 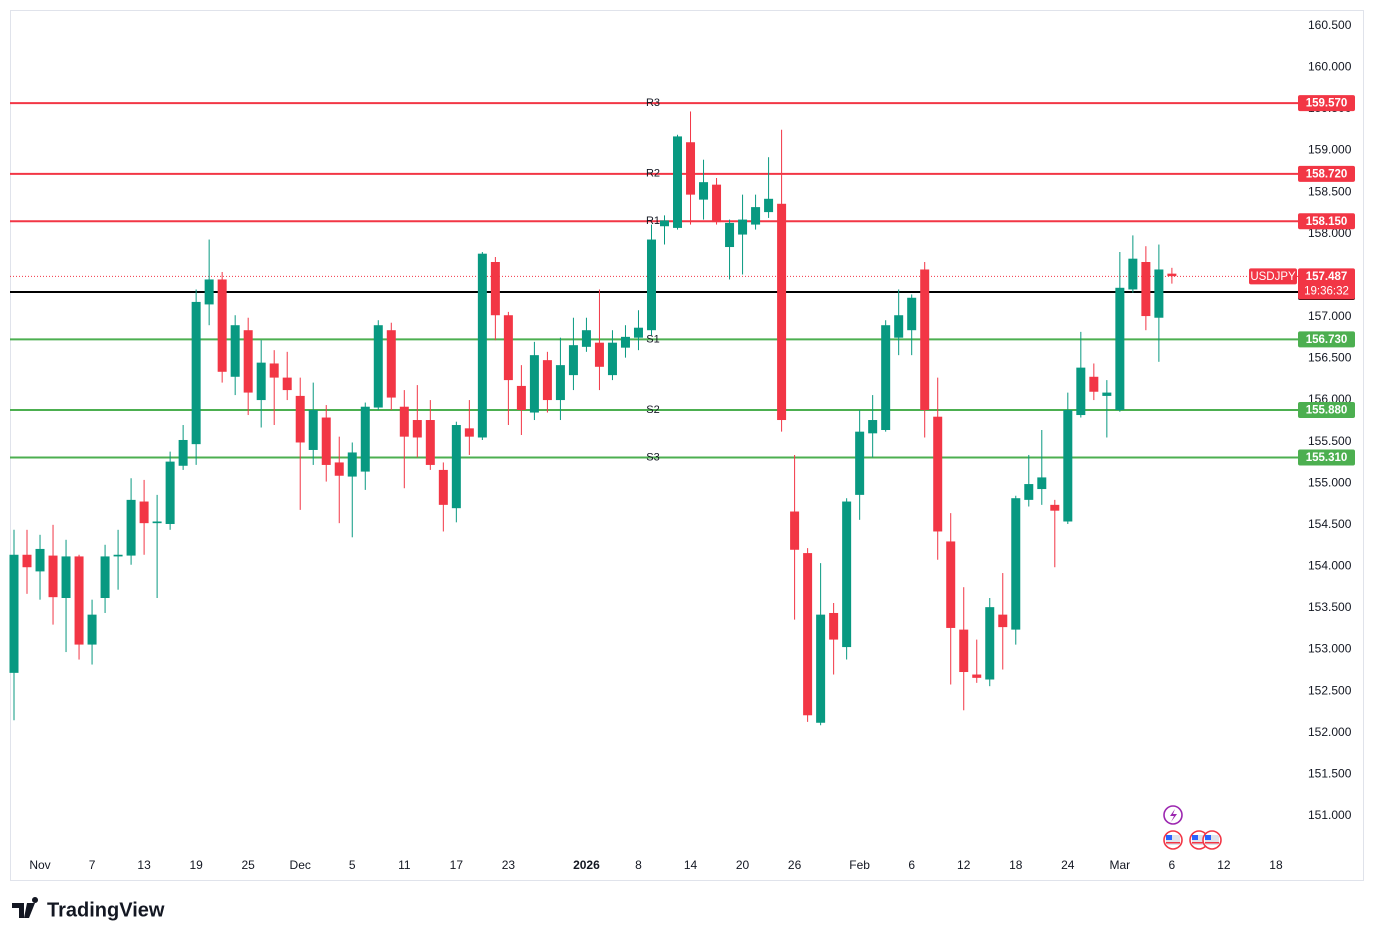 What do you see at coordinates (653, 221) in the screenshot?
I see `level-name: R1` at bounding box center [653, 221].